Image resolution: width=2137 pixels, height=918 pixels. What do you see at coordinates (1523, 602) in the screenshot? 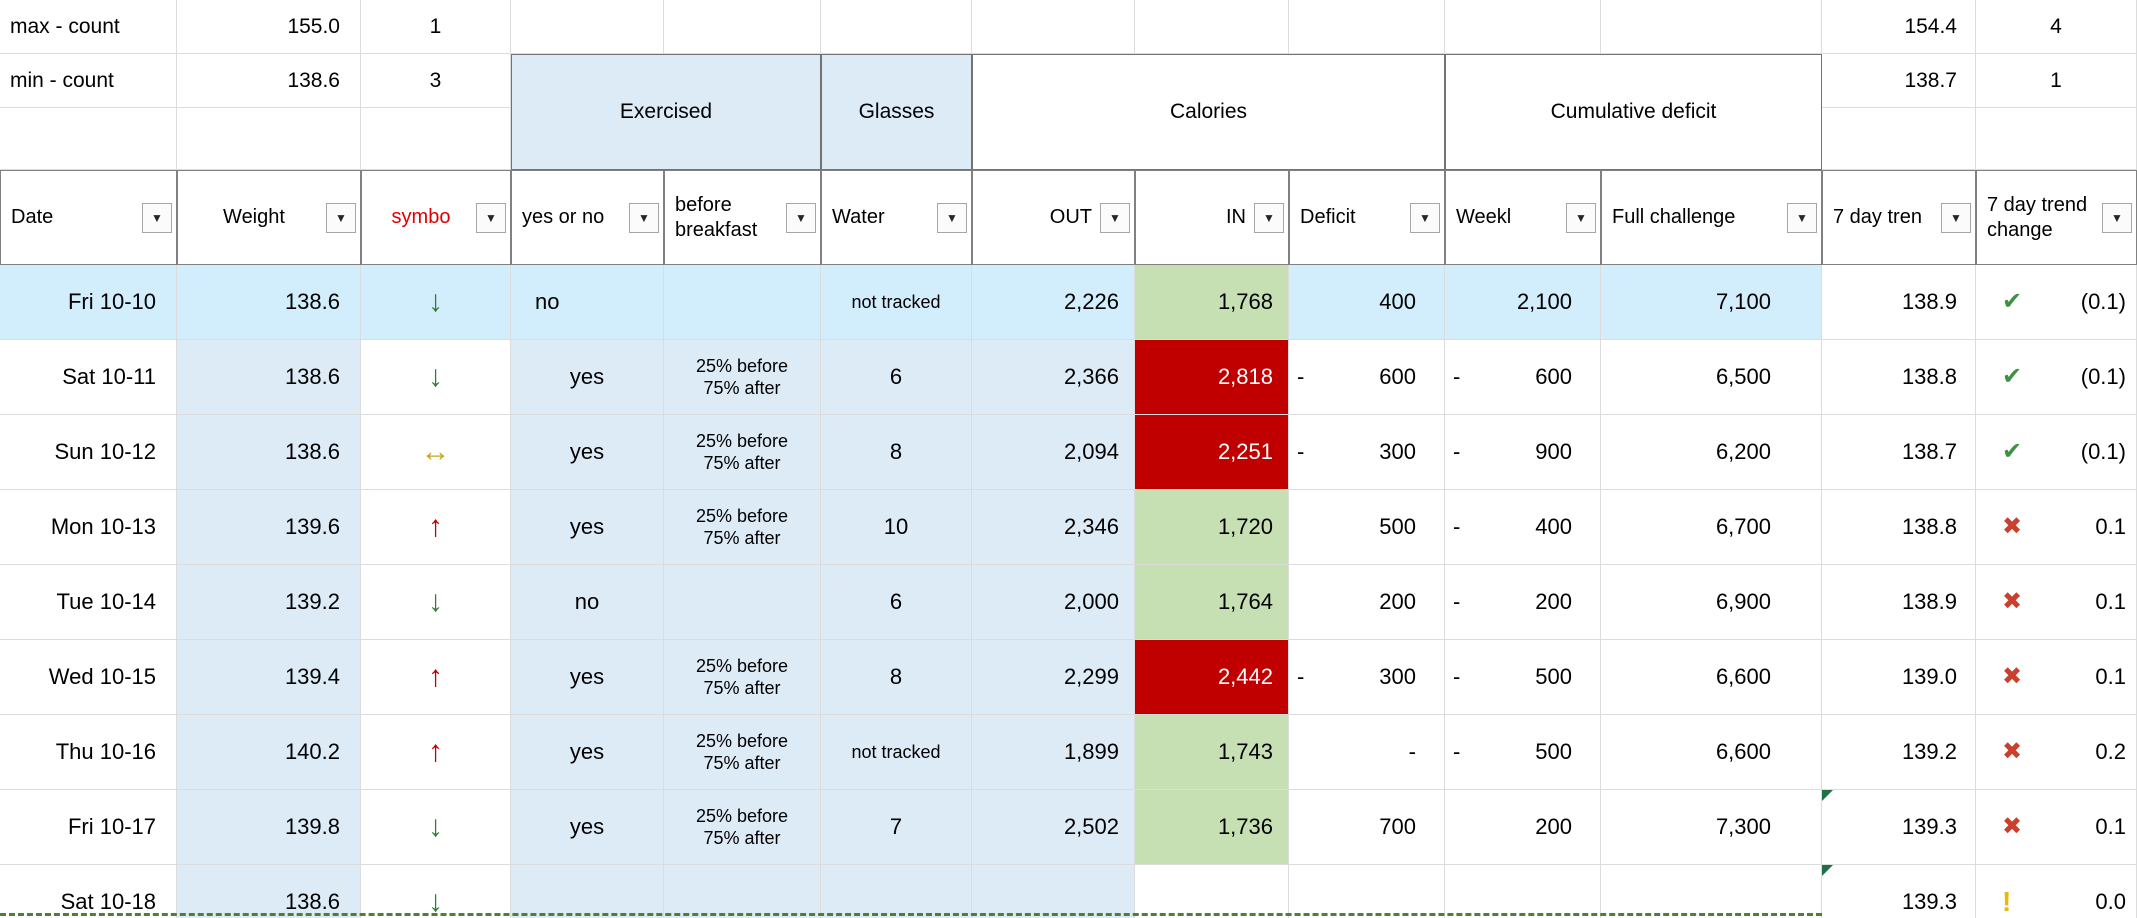
I see `cell-weekly-deficit: - 200` at bounding box center [1523, 602].